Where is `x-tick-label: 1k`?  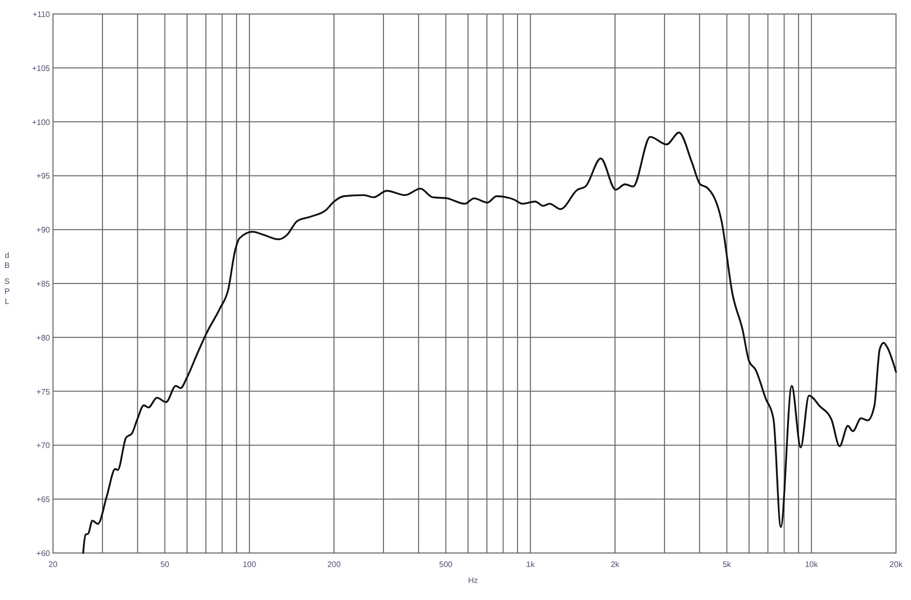
x-tick-label: 1k is located at coordinates (531, 564).